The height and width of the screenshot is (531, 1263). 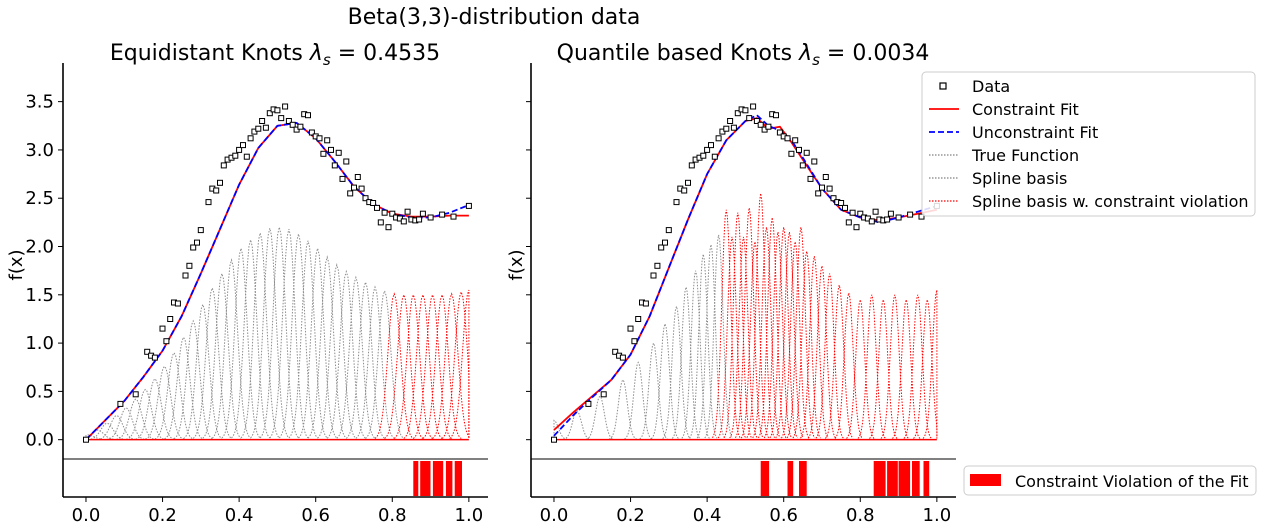 What do you see at coordinates (39, 150) in the screenshot?
I see `y-tick-label: 3.0` at bounding box center [39, 150].